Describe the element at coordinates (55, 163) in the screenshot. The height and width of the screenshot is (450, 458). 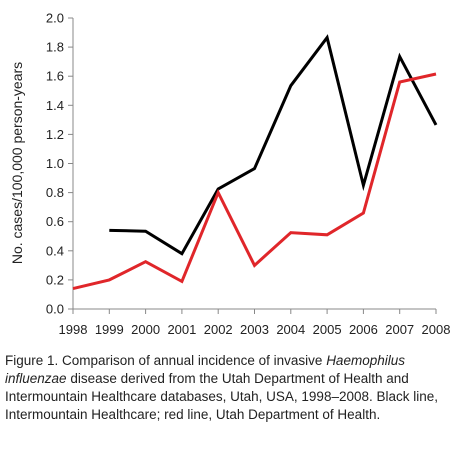
I see `y-tick-label: 1.0` at that location.